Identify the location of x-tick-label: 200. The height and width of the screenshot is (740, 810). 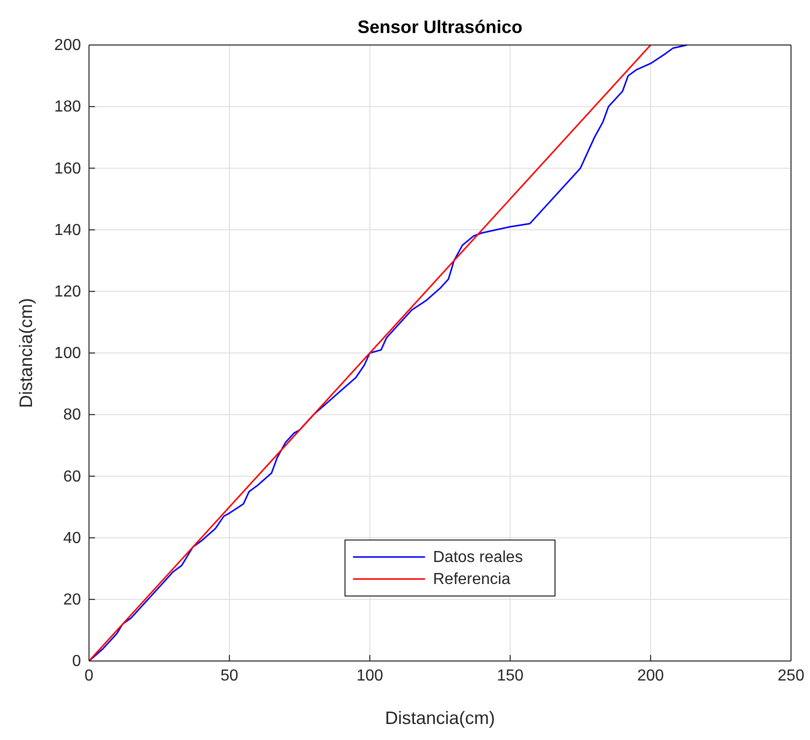
(650, 675).